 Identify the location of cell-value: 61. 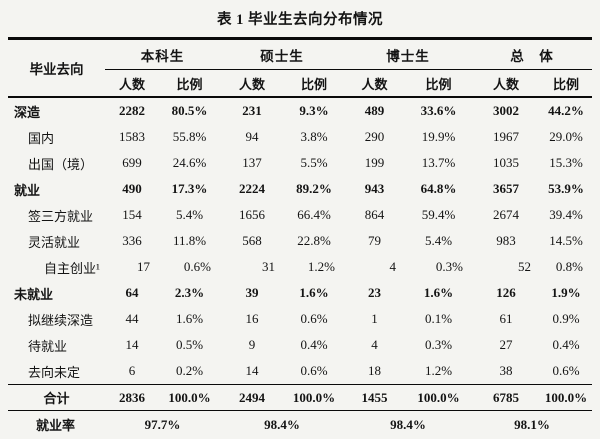
(506, 318).